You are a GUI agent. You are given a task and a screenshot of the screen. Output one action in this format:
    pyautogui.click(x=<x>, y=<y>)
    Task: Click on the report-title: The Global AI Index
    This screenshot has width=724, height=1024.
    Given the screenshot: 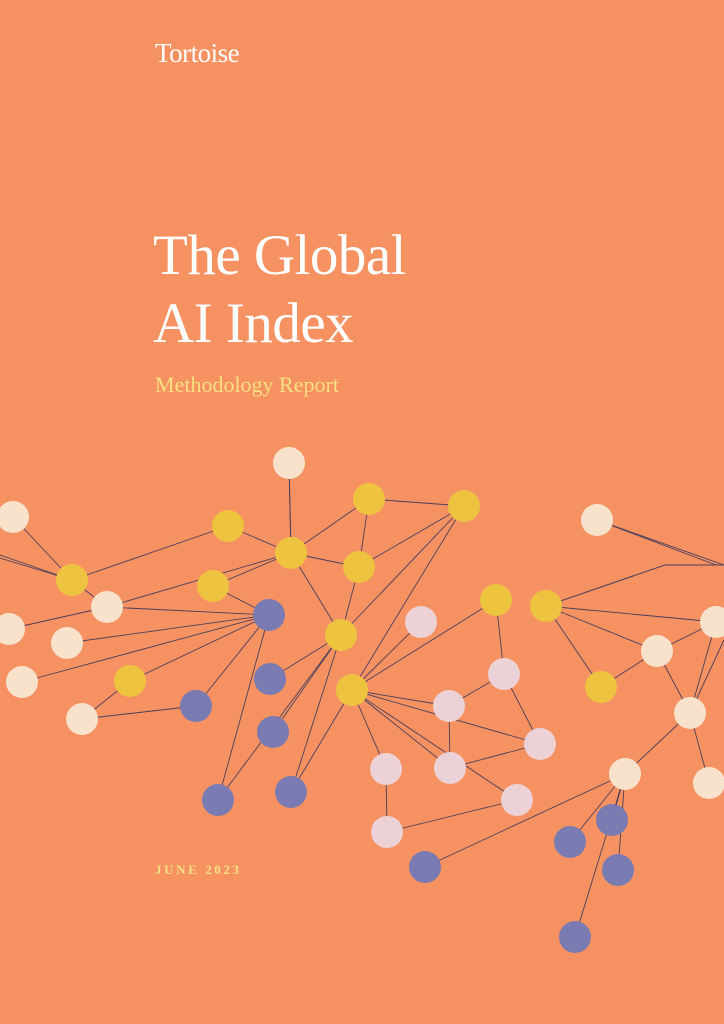 What is the action you would take?
    pyautogui.click(x=280, y=290)
    